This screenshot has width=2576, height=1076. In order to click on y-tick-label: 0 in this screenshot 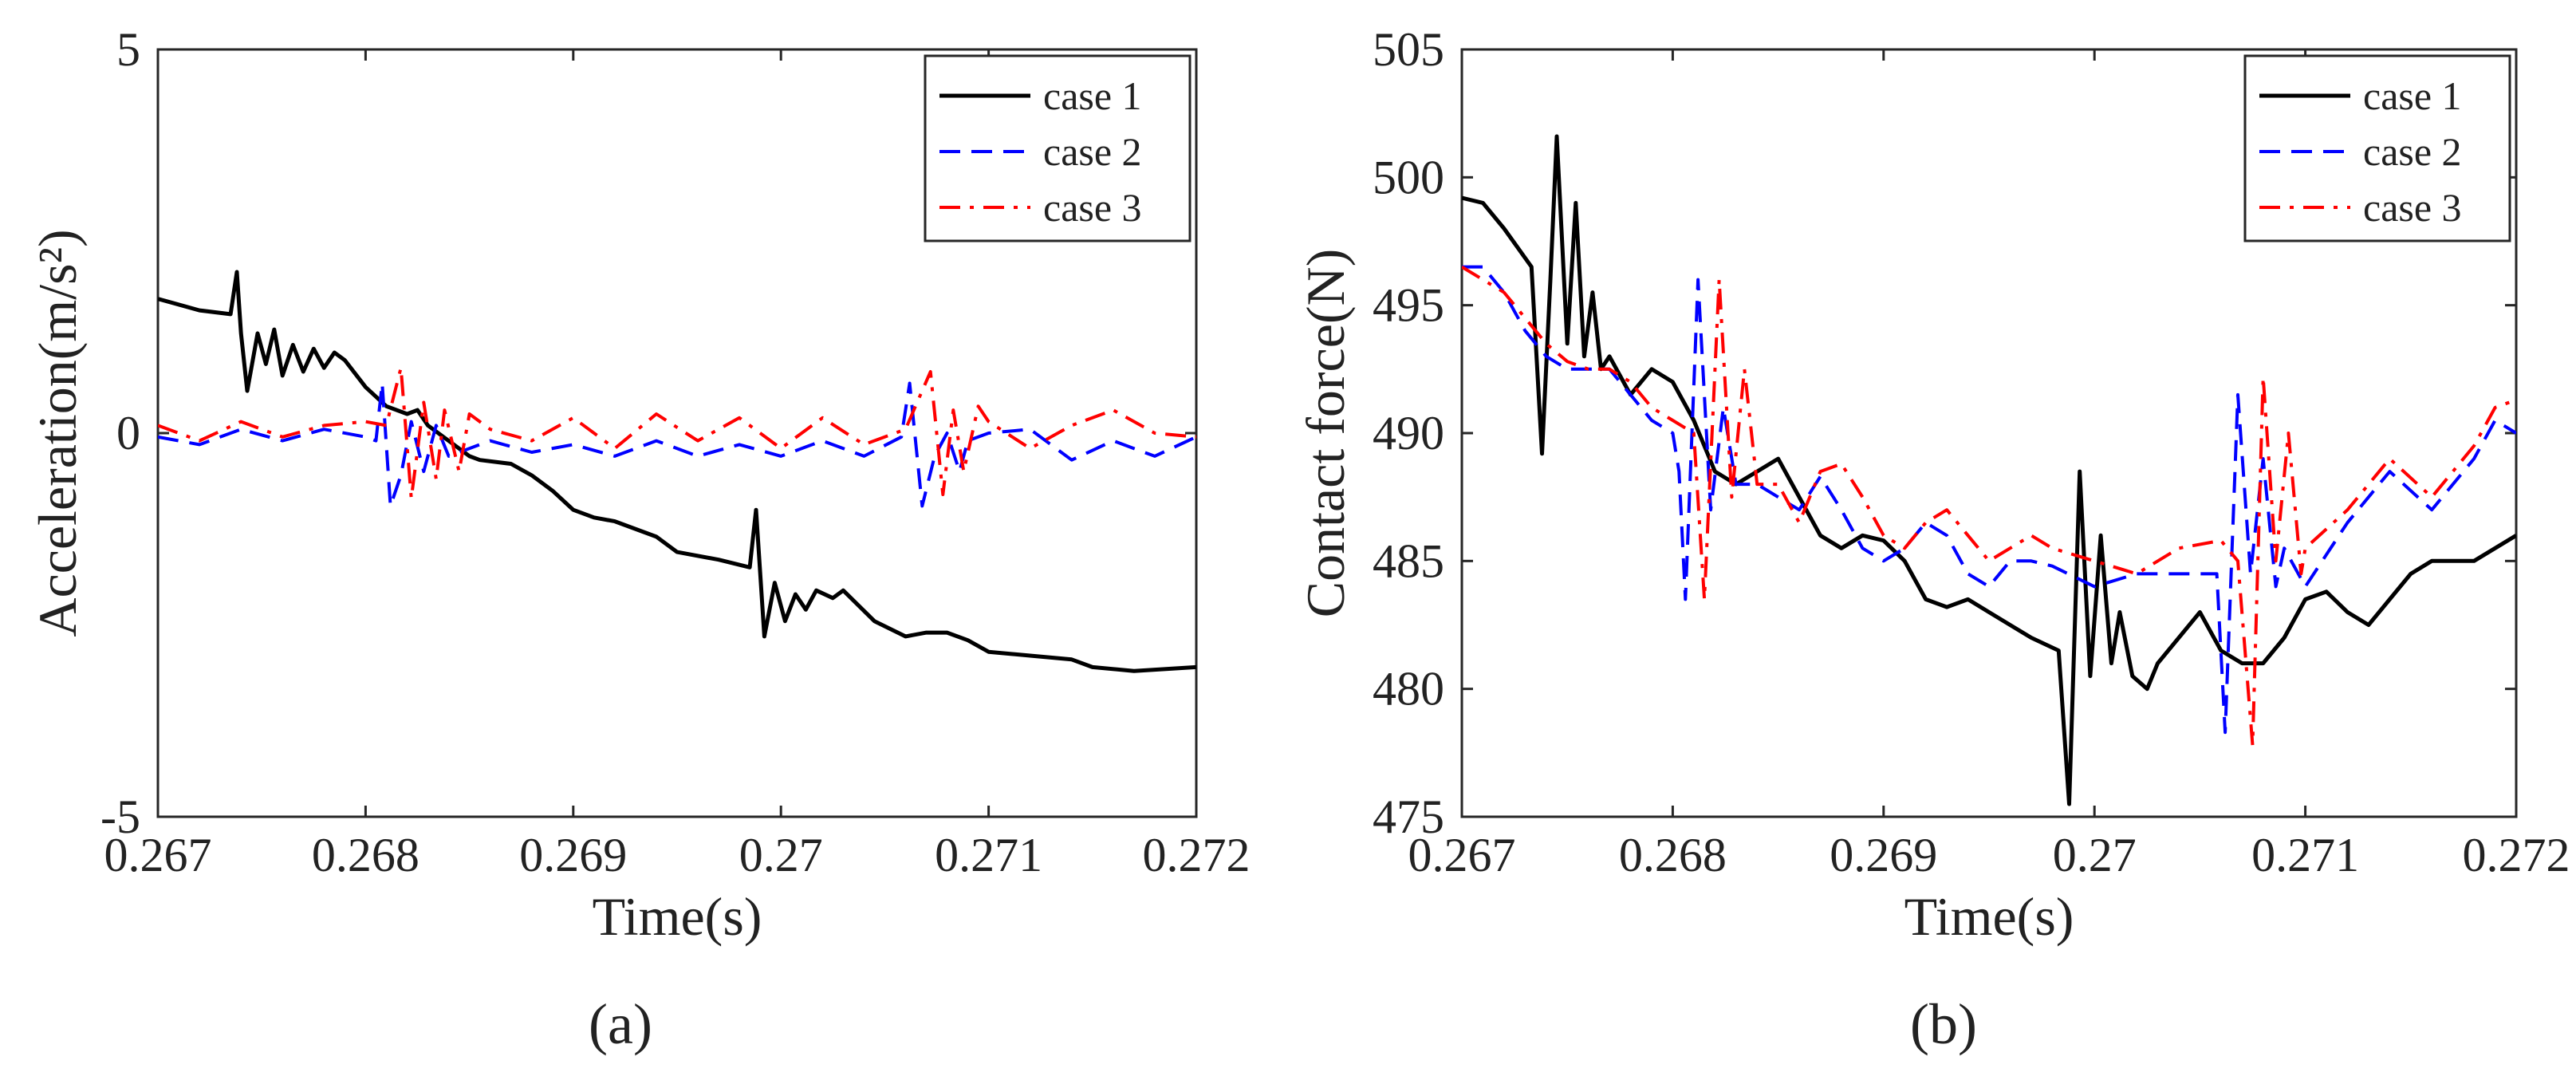, I will do `click(128, 433)`.